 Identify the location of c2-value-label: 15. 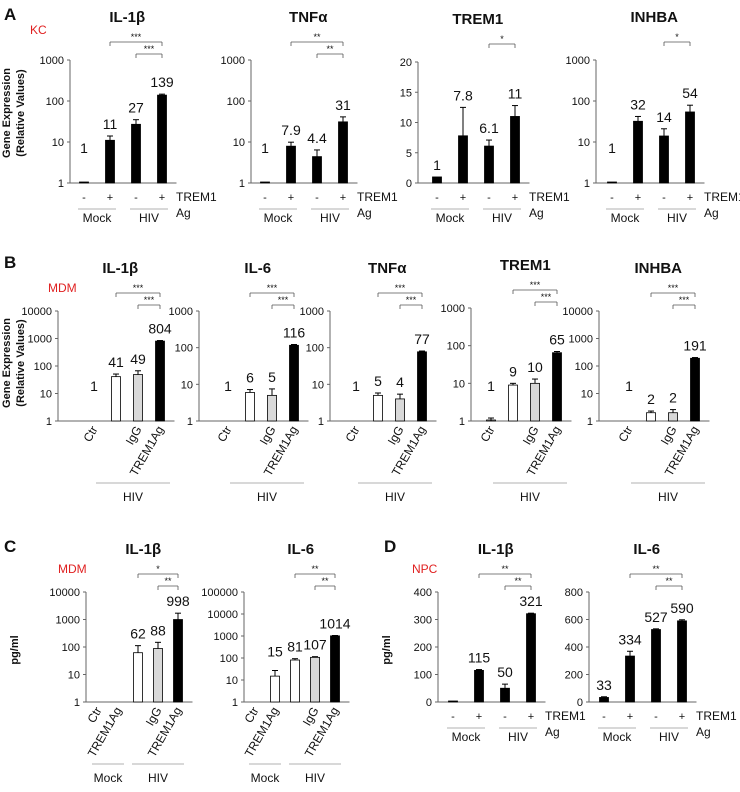
(275, 652).